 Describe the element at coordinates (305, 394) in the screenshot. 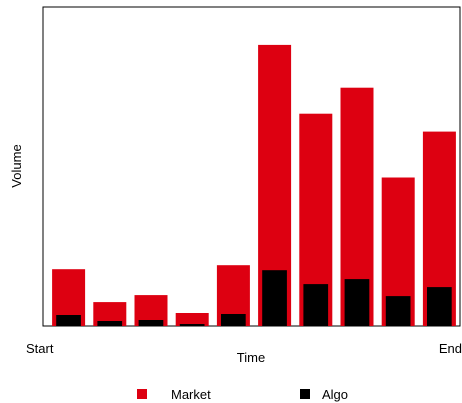

I see `legend-swatch-algo` at that location.